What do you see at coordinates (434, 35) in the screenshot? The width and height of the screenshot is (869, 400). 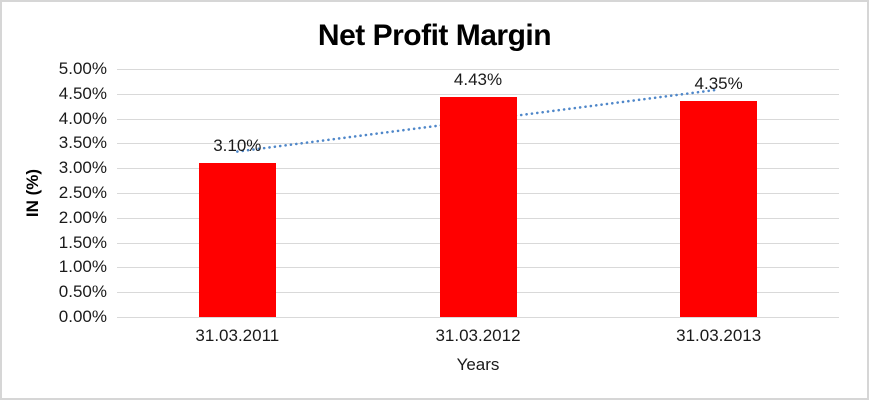 I see `chart-title: Net Profit Margin` at bounding box center [434, 35].